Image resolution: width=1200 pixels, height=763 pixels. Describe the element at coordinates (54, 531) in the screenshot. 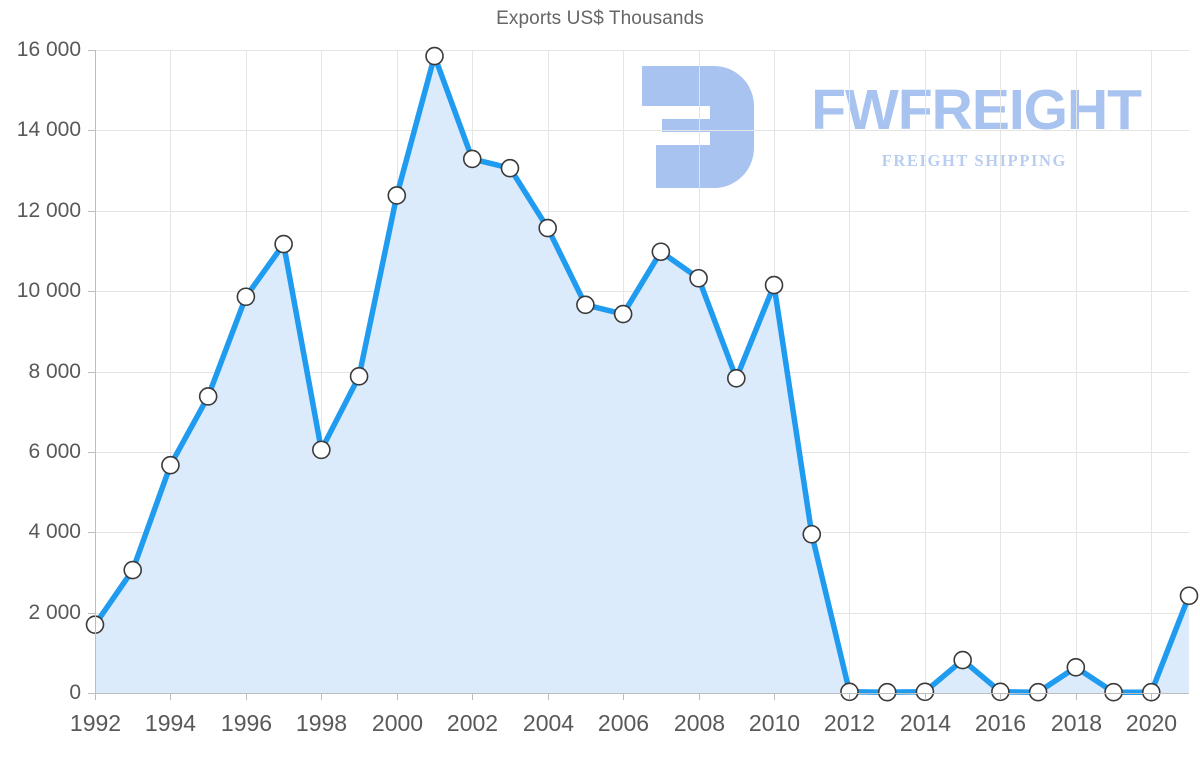

I see `y-tick-label: 4 000` at that location.